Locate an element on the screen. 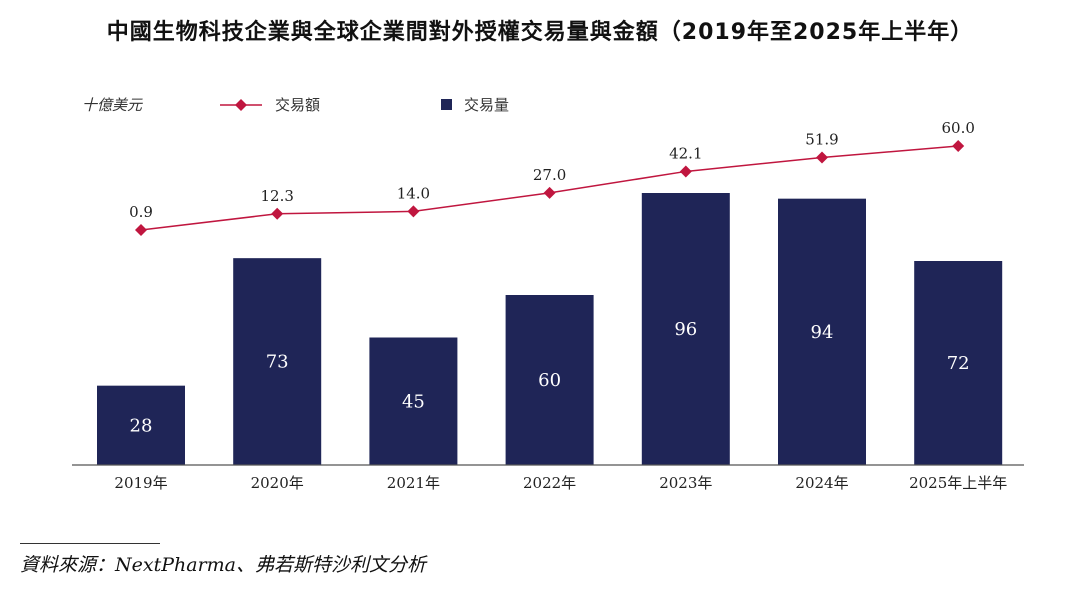  line-value-label-0: 0.9 is located at coordinates (141, 212).